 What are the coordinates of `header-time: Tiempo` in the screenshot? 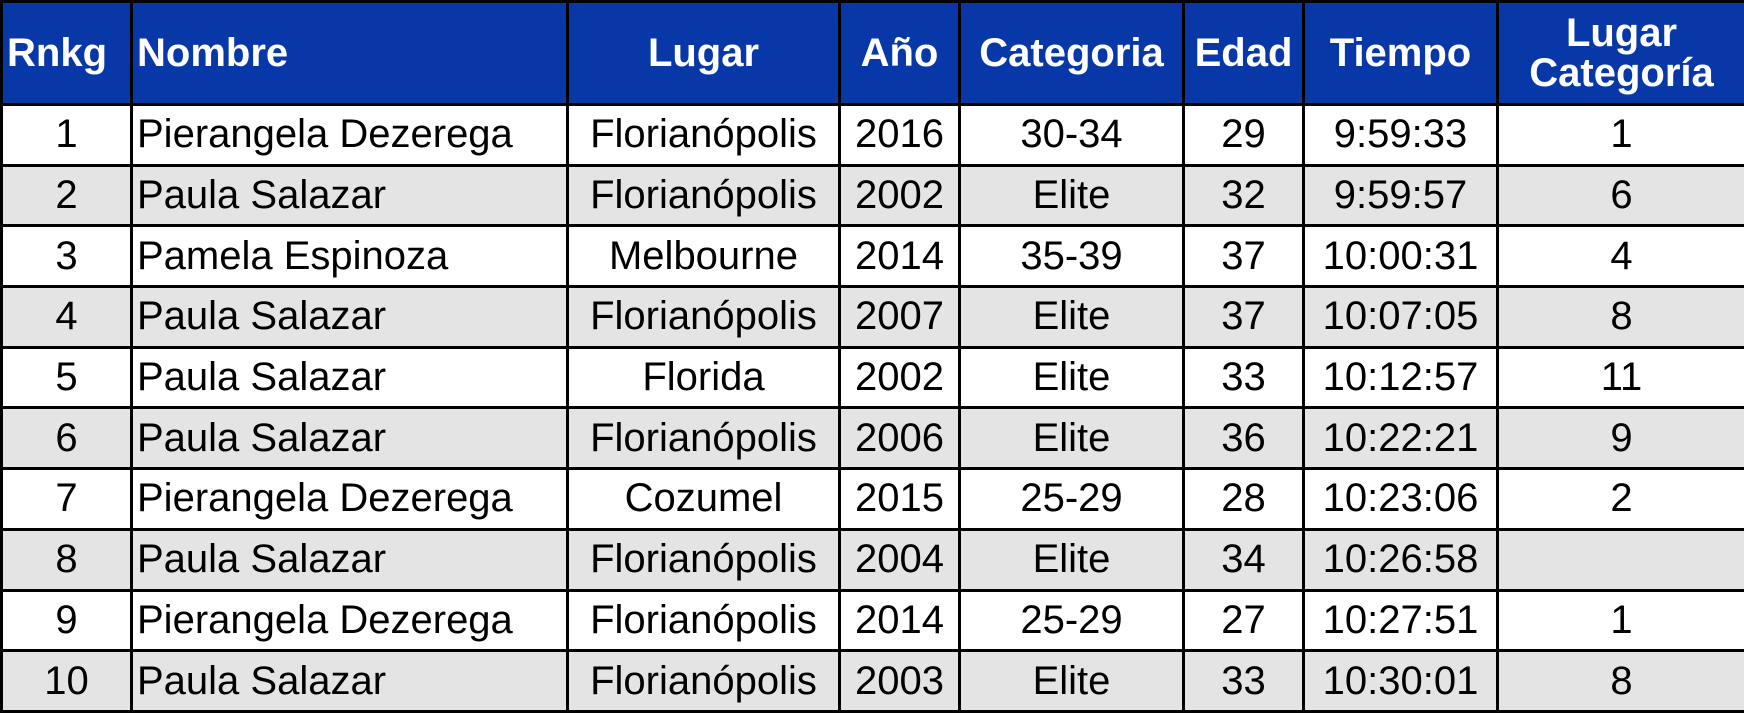 It's located at (1400, 53).